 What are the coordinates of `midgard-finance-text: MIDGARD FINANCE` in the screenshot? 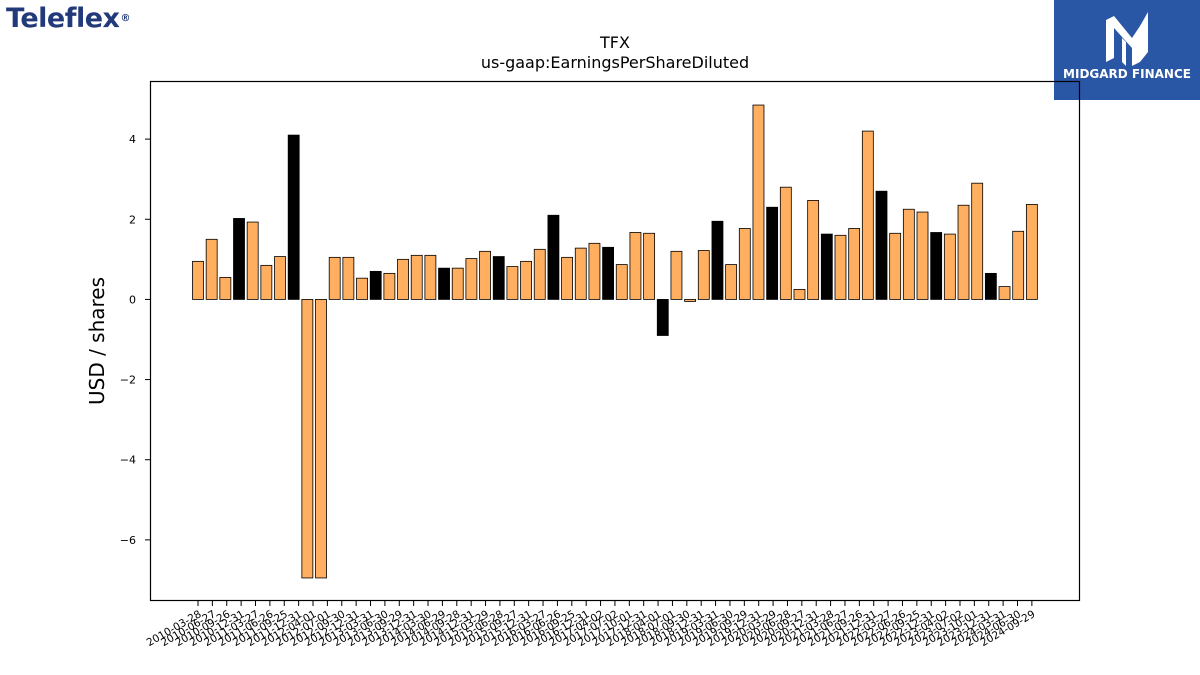 It's located at (1127, 74).